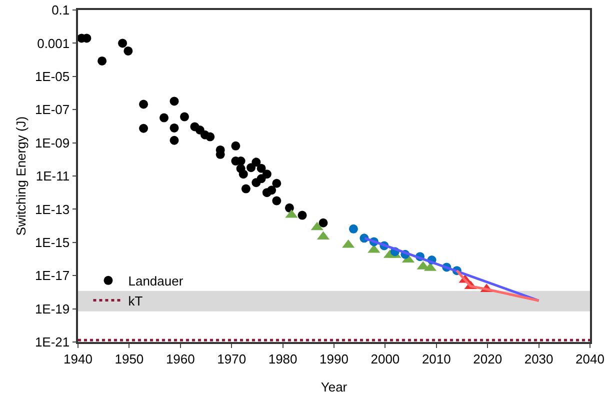 The image size is (608, 398). I want to click on y-tick-label: 1E-21, so click(52, 342).